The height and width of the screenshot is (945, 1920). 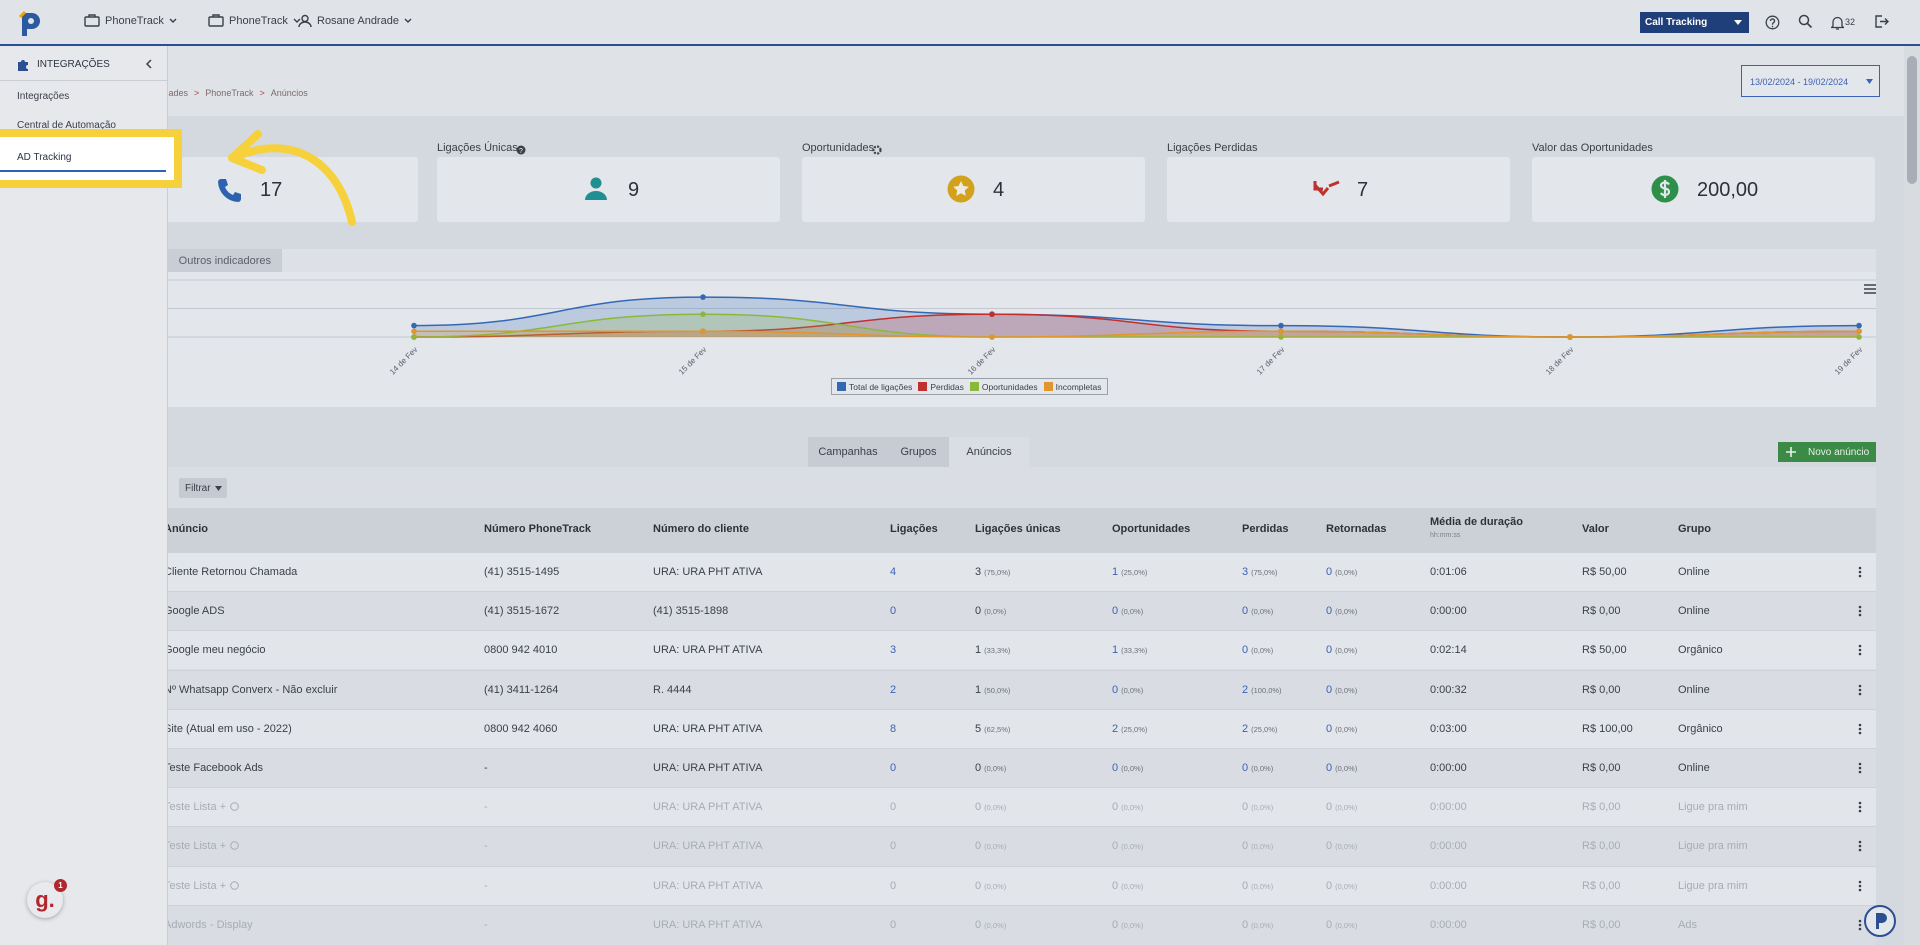 What do you see at coordinates (1134, 729) in the screenshot?
I see `cell-percent: (25,0%)` at bounding box center [1134, 729].